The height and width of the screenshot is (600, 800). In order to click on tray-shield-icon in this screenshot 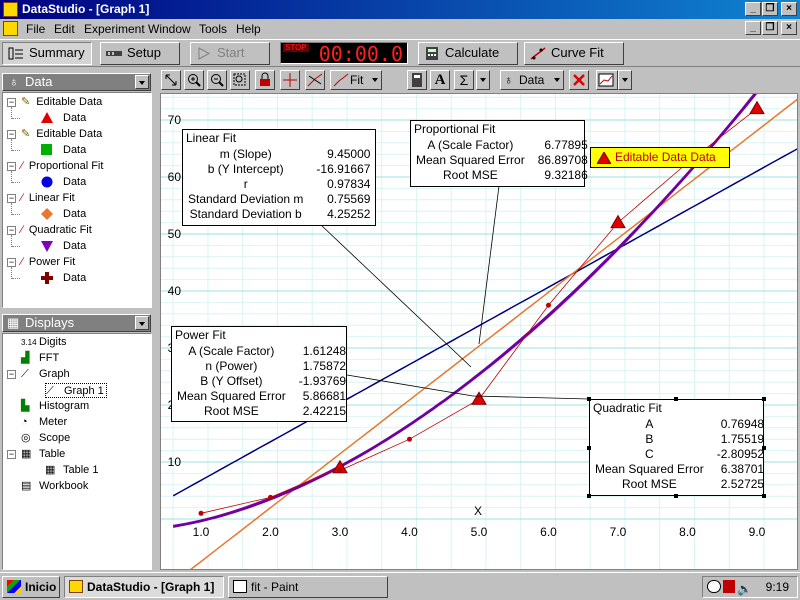, I will do `click(729, 586)`.